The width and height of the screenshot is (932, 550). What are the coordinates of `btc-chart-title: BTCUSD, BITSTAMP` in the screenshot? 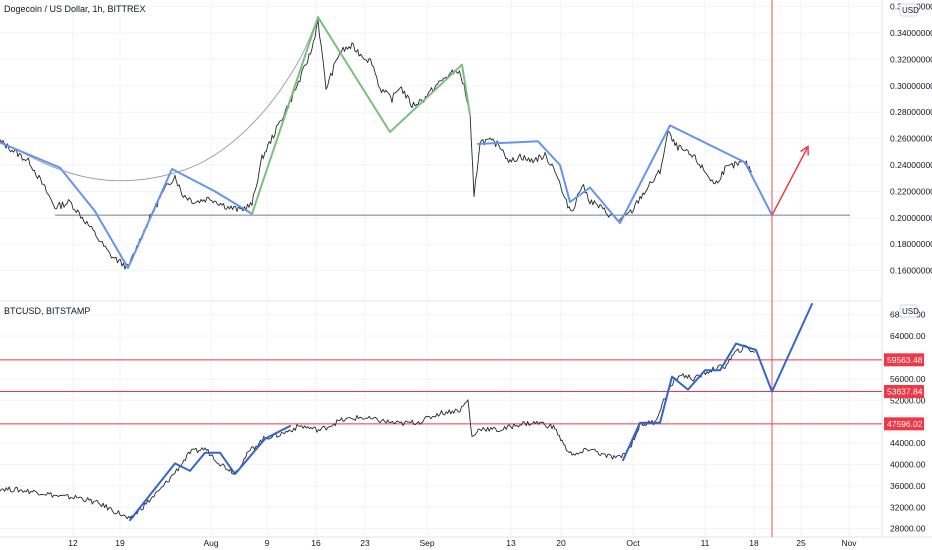 It's located at (47, 311).